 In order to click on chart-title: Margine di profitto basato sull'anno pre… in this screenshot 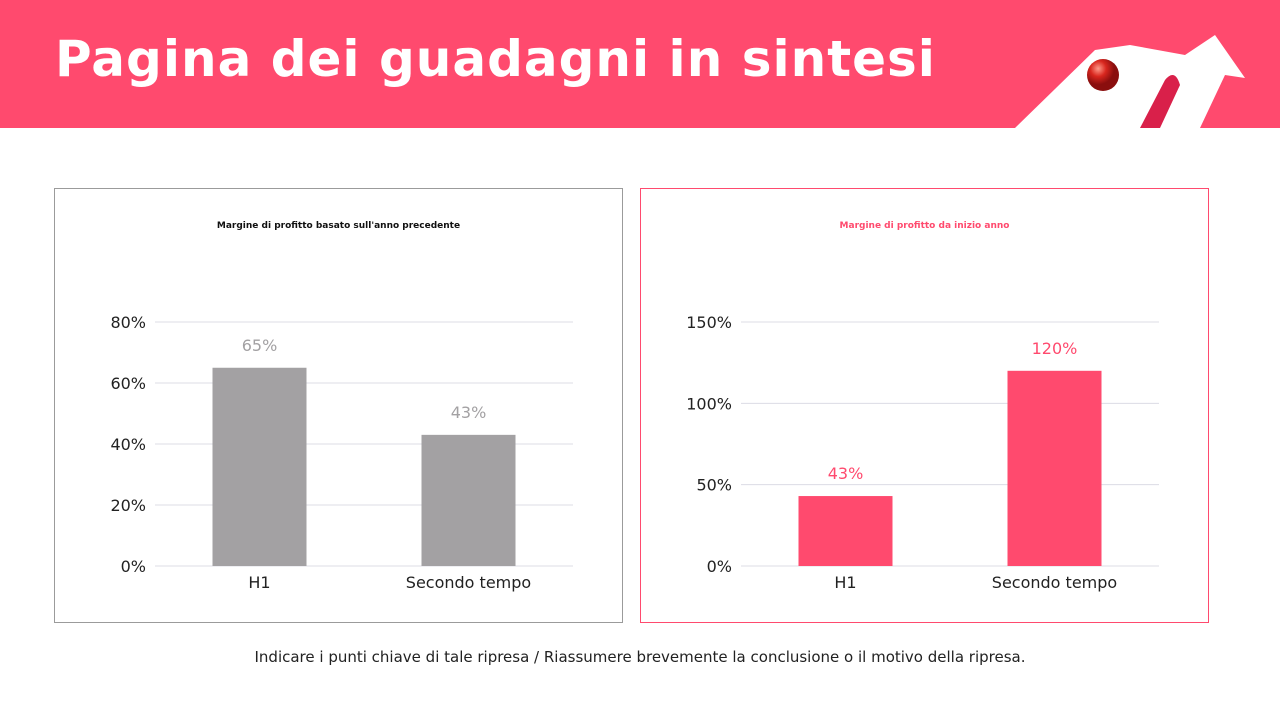, I will do `click(338, 226)`.